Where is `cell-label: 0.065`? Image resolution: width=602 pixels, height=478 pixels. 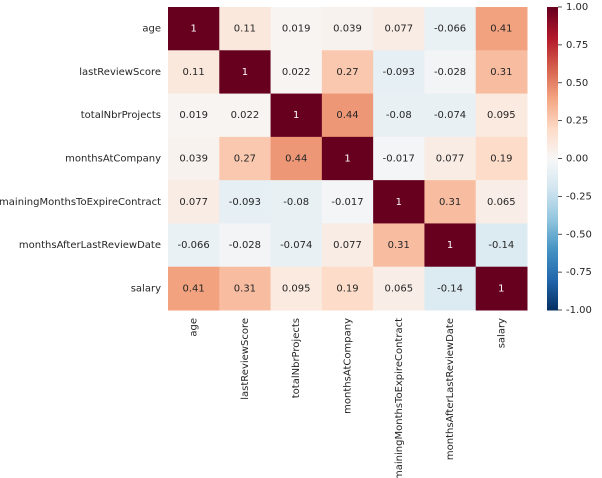 cell-label: 0.065 is located at coordinates (398, 288).